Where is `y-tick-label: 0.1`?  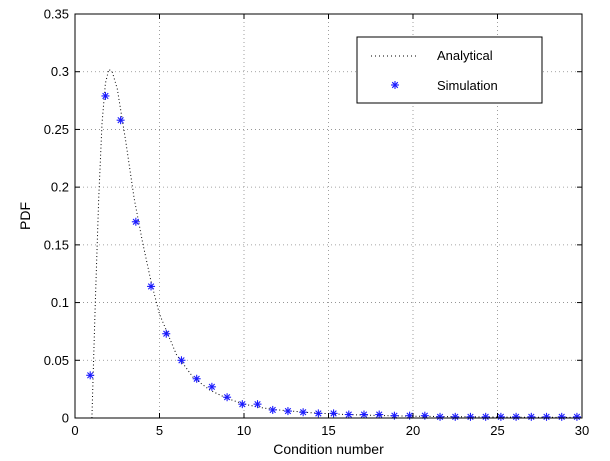 y-tick-label: 0.1 is located at coordinates (60, 302).